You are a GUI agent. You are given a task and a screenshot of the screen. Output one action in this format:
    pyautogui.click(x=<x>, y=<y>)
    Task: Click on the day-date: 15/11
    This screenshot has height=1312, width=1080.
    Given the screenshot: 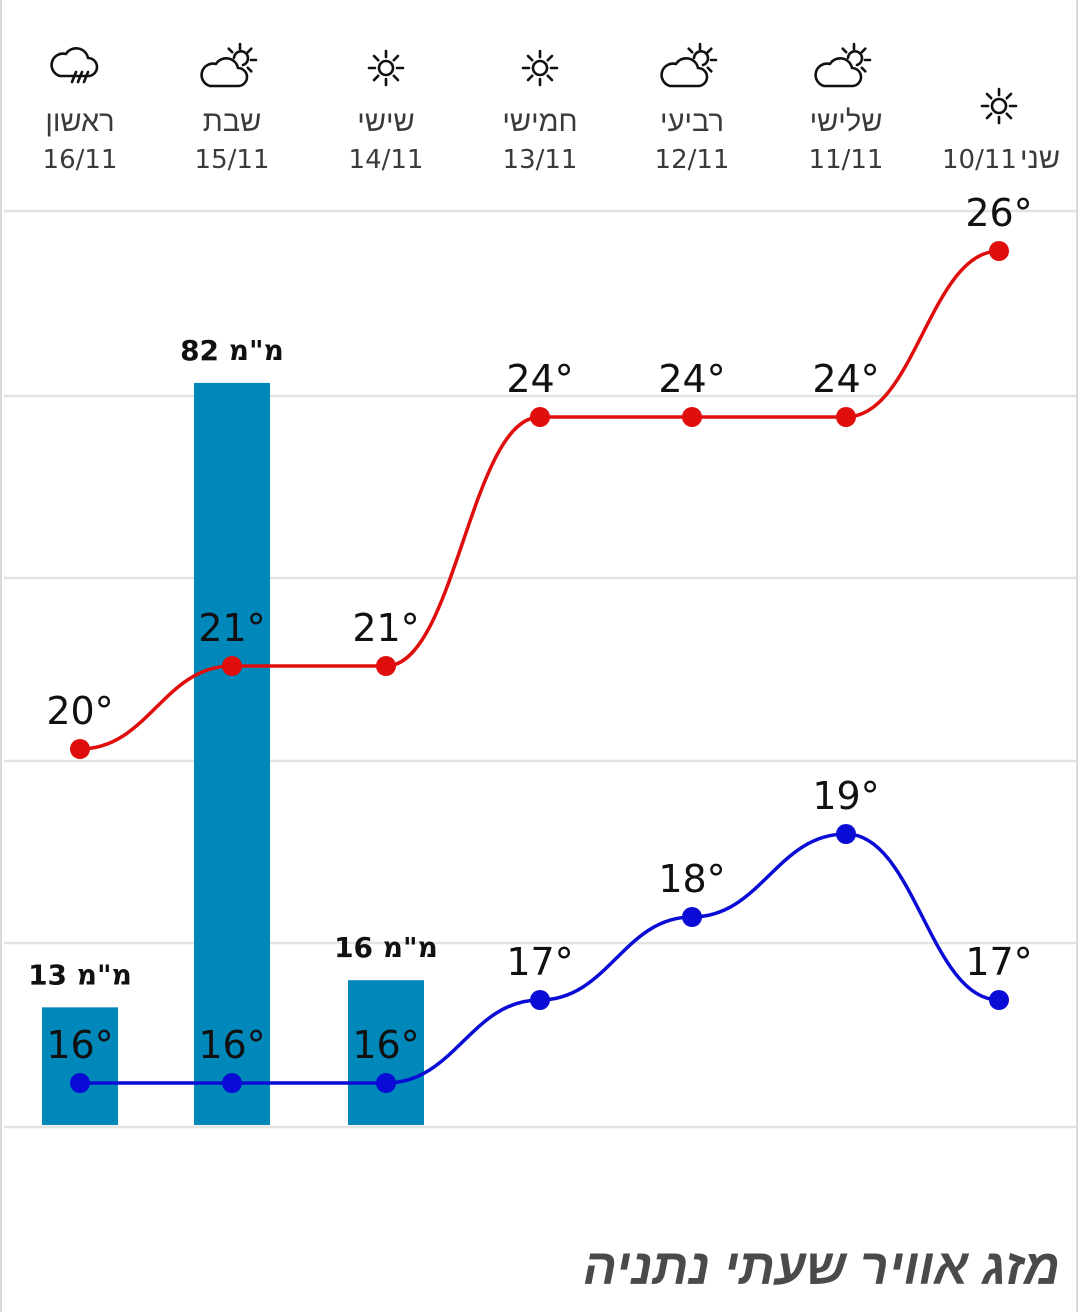 What is the action you would take?
    pyautogui.click(x=232, y=160)
    